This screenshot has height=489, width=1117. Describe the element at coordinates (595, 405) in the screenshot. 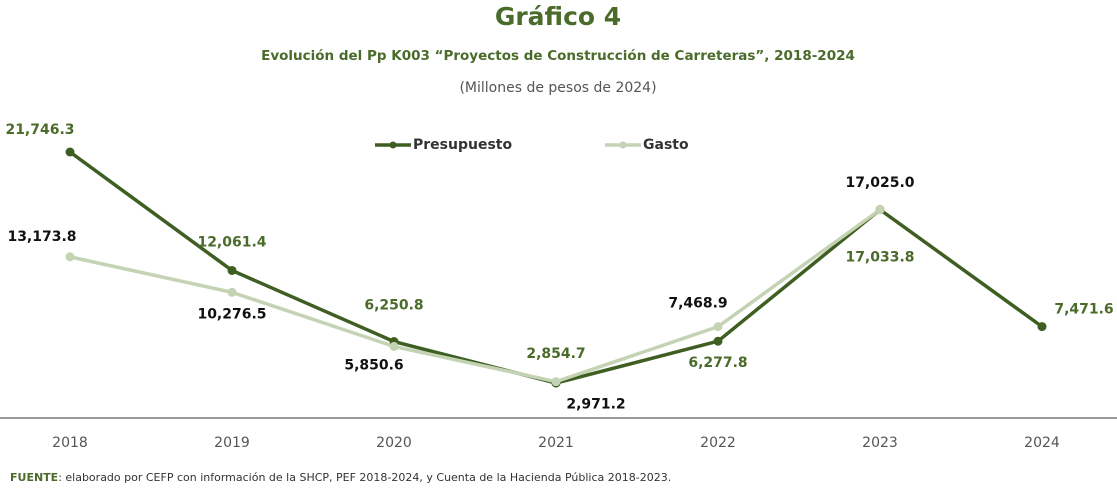

I see `data-label: 2,971.2` at that location.